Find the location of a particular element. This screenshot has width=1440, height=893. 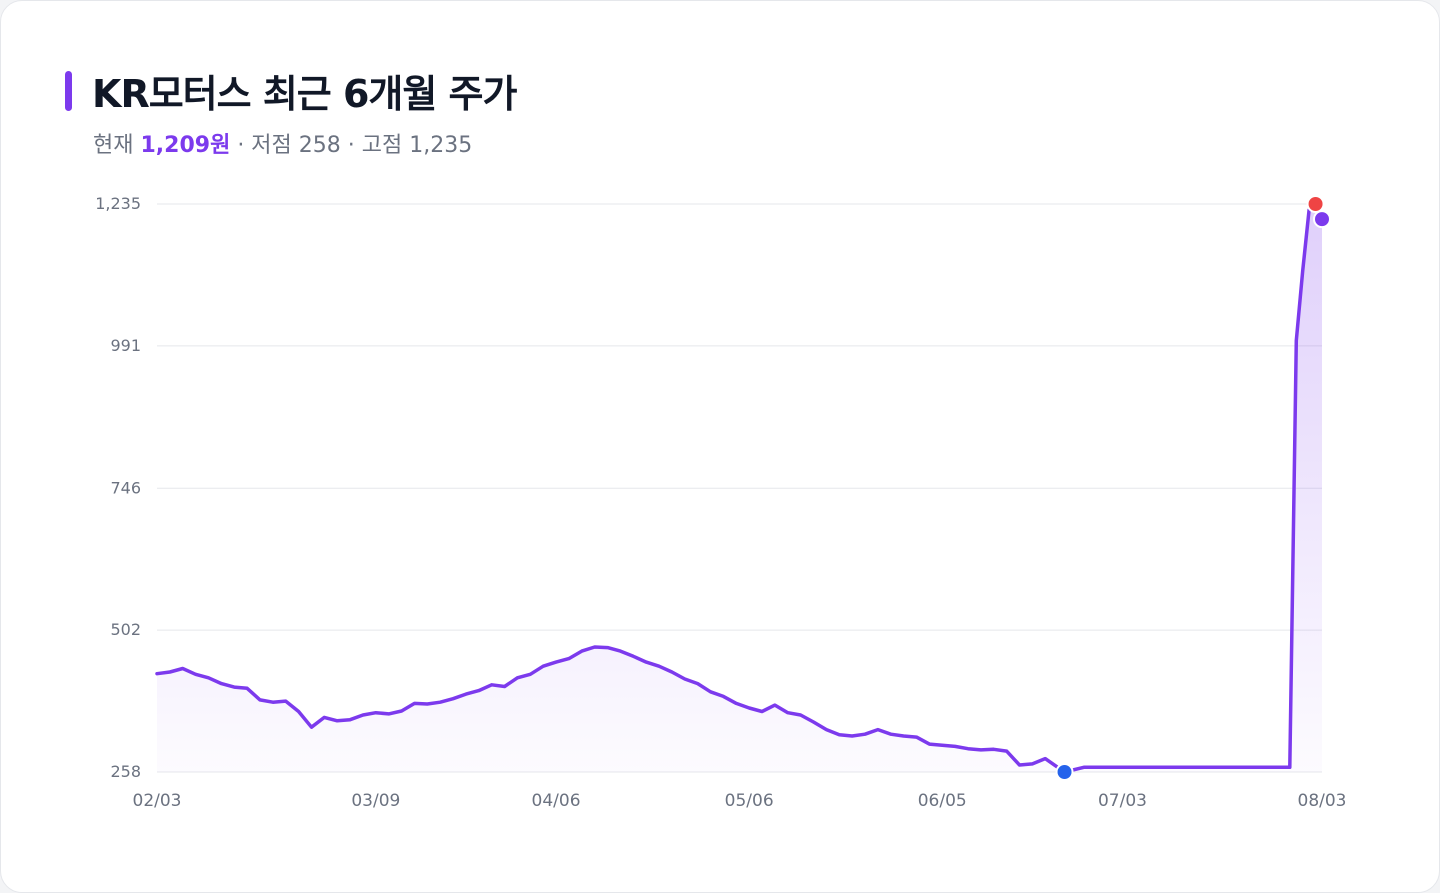

y-tick-label: 991 is located at coordinates (125, 345).